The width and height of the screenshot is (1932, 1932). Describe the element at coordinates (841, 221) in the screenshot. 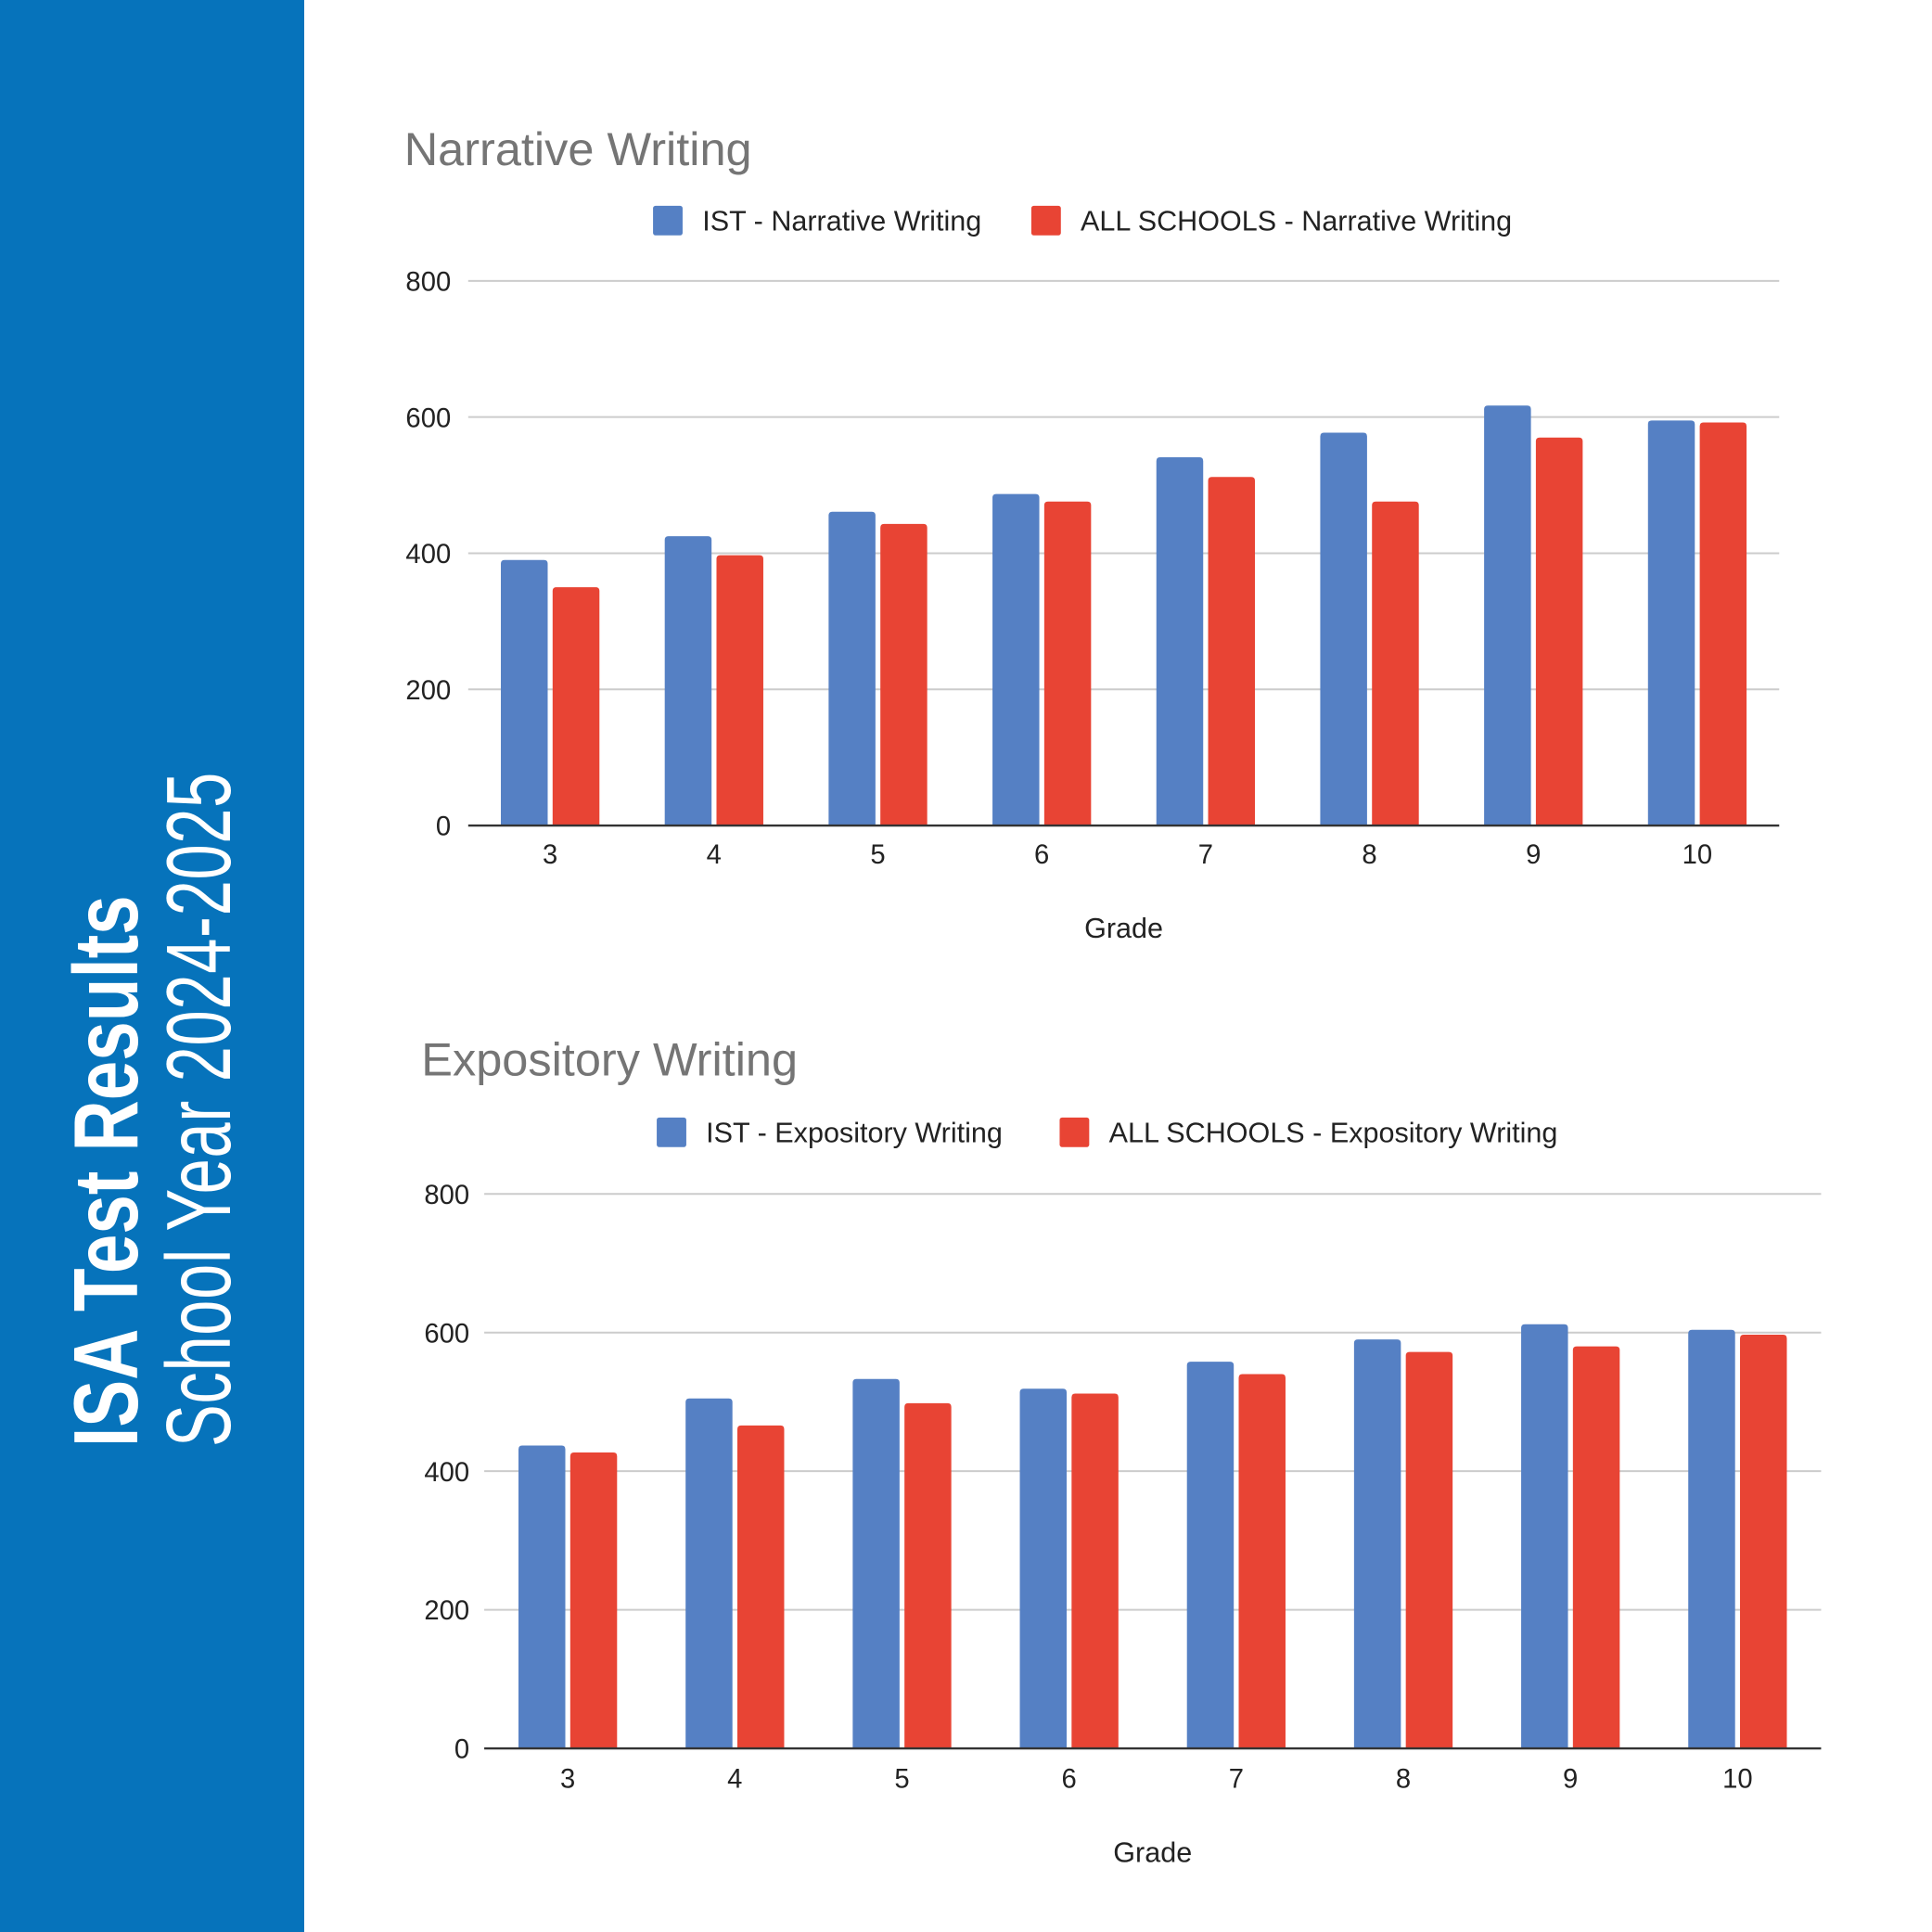

I see `legend-label: IST - Narrative Writing` at that location.